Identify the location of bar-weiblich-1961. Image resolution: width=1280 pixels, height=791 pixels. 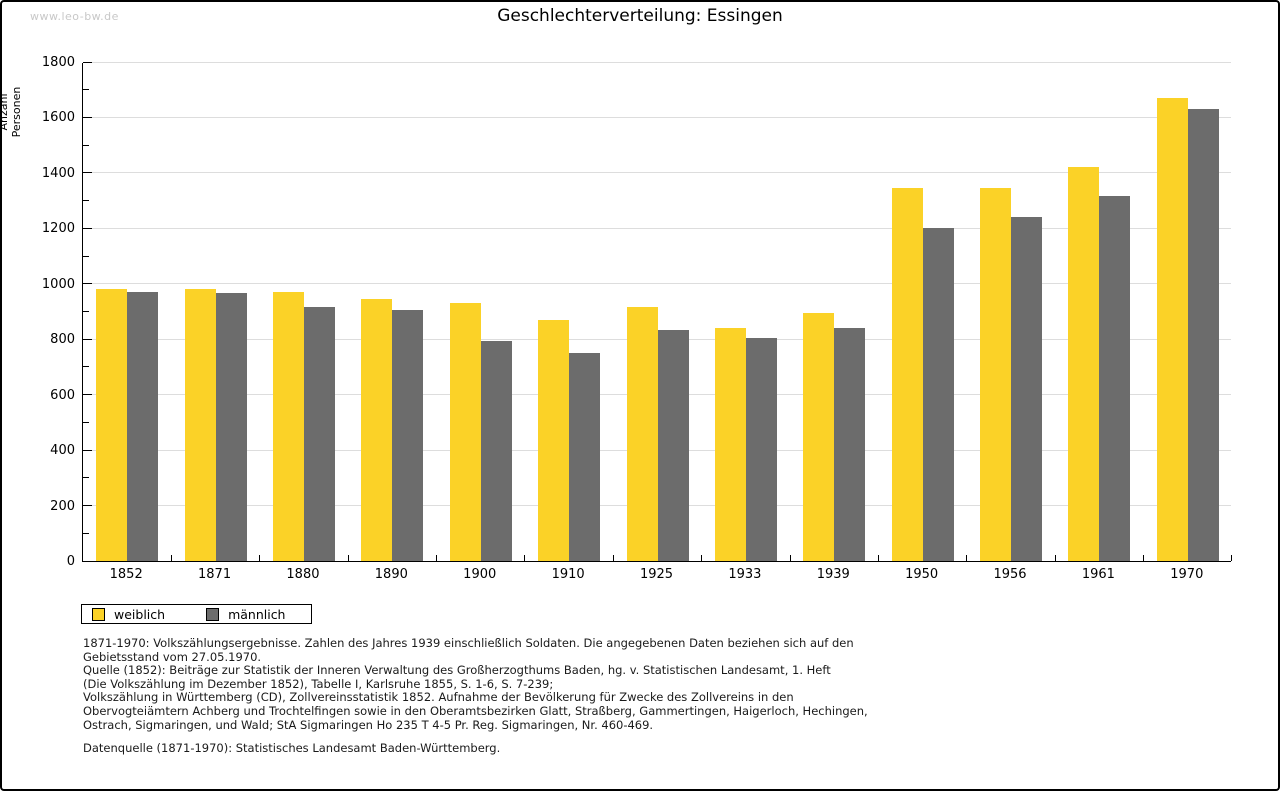
(1084, 364).